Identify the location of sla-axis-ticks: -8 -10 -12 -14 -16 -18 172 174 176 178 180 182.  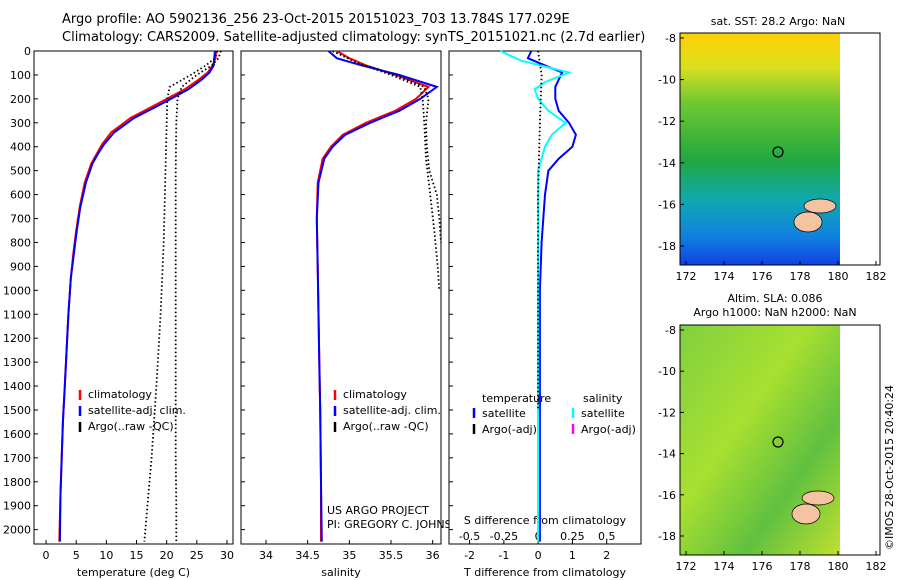
(772, 448).